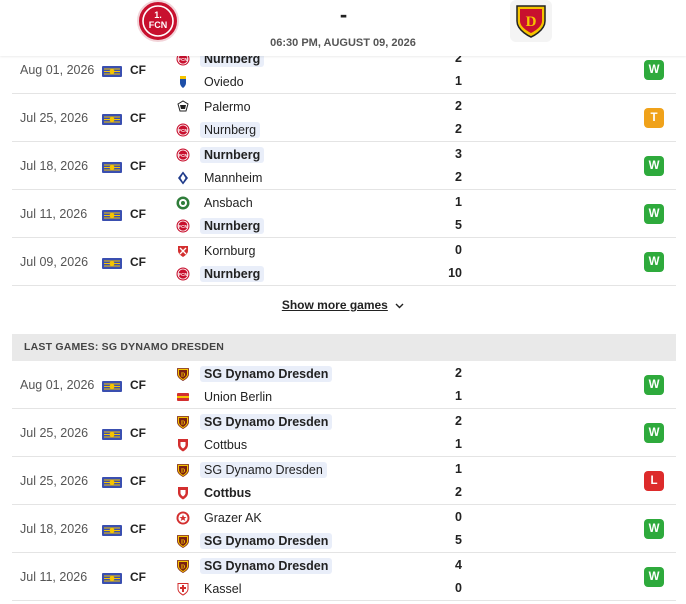  Describe the element at coordinates (344, 262) in the screenshot. I see `match-row: Jul 09, 2026 CF Kornburg FCN Nurnberg 0 10 W` at that location.